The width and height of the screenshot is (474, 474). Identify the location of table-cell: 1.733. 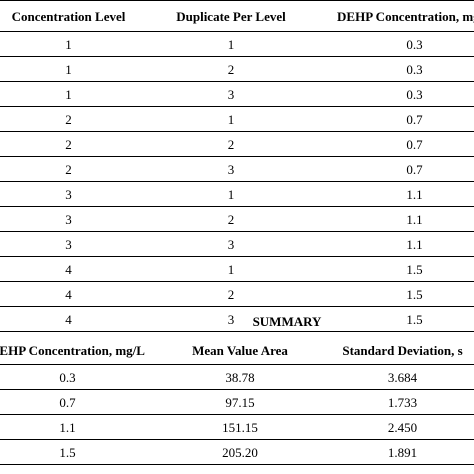
(394, 402).